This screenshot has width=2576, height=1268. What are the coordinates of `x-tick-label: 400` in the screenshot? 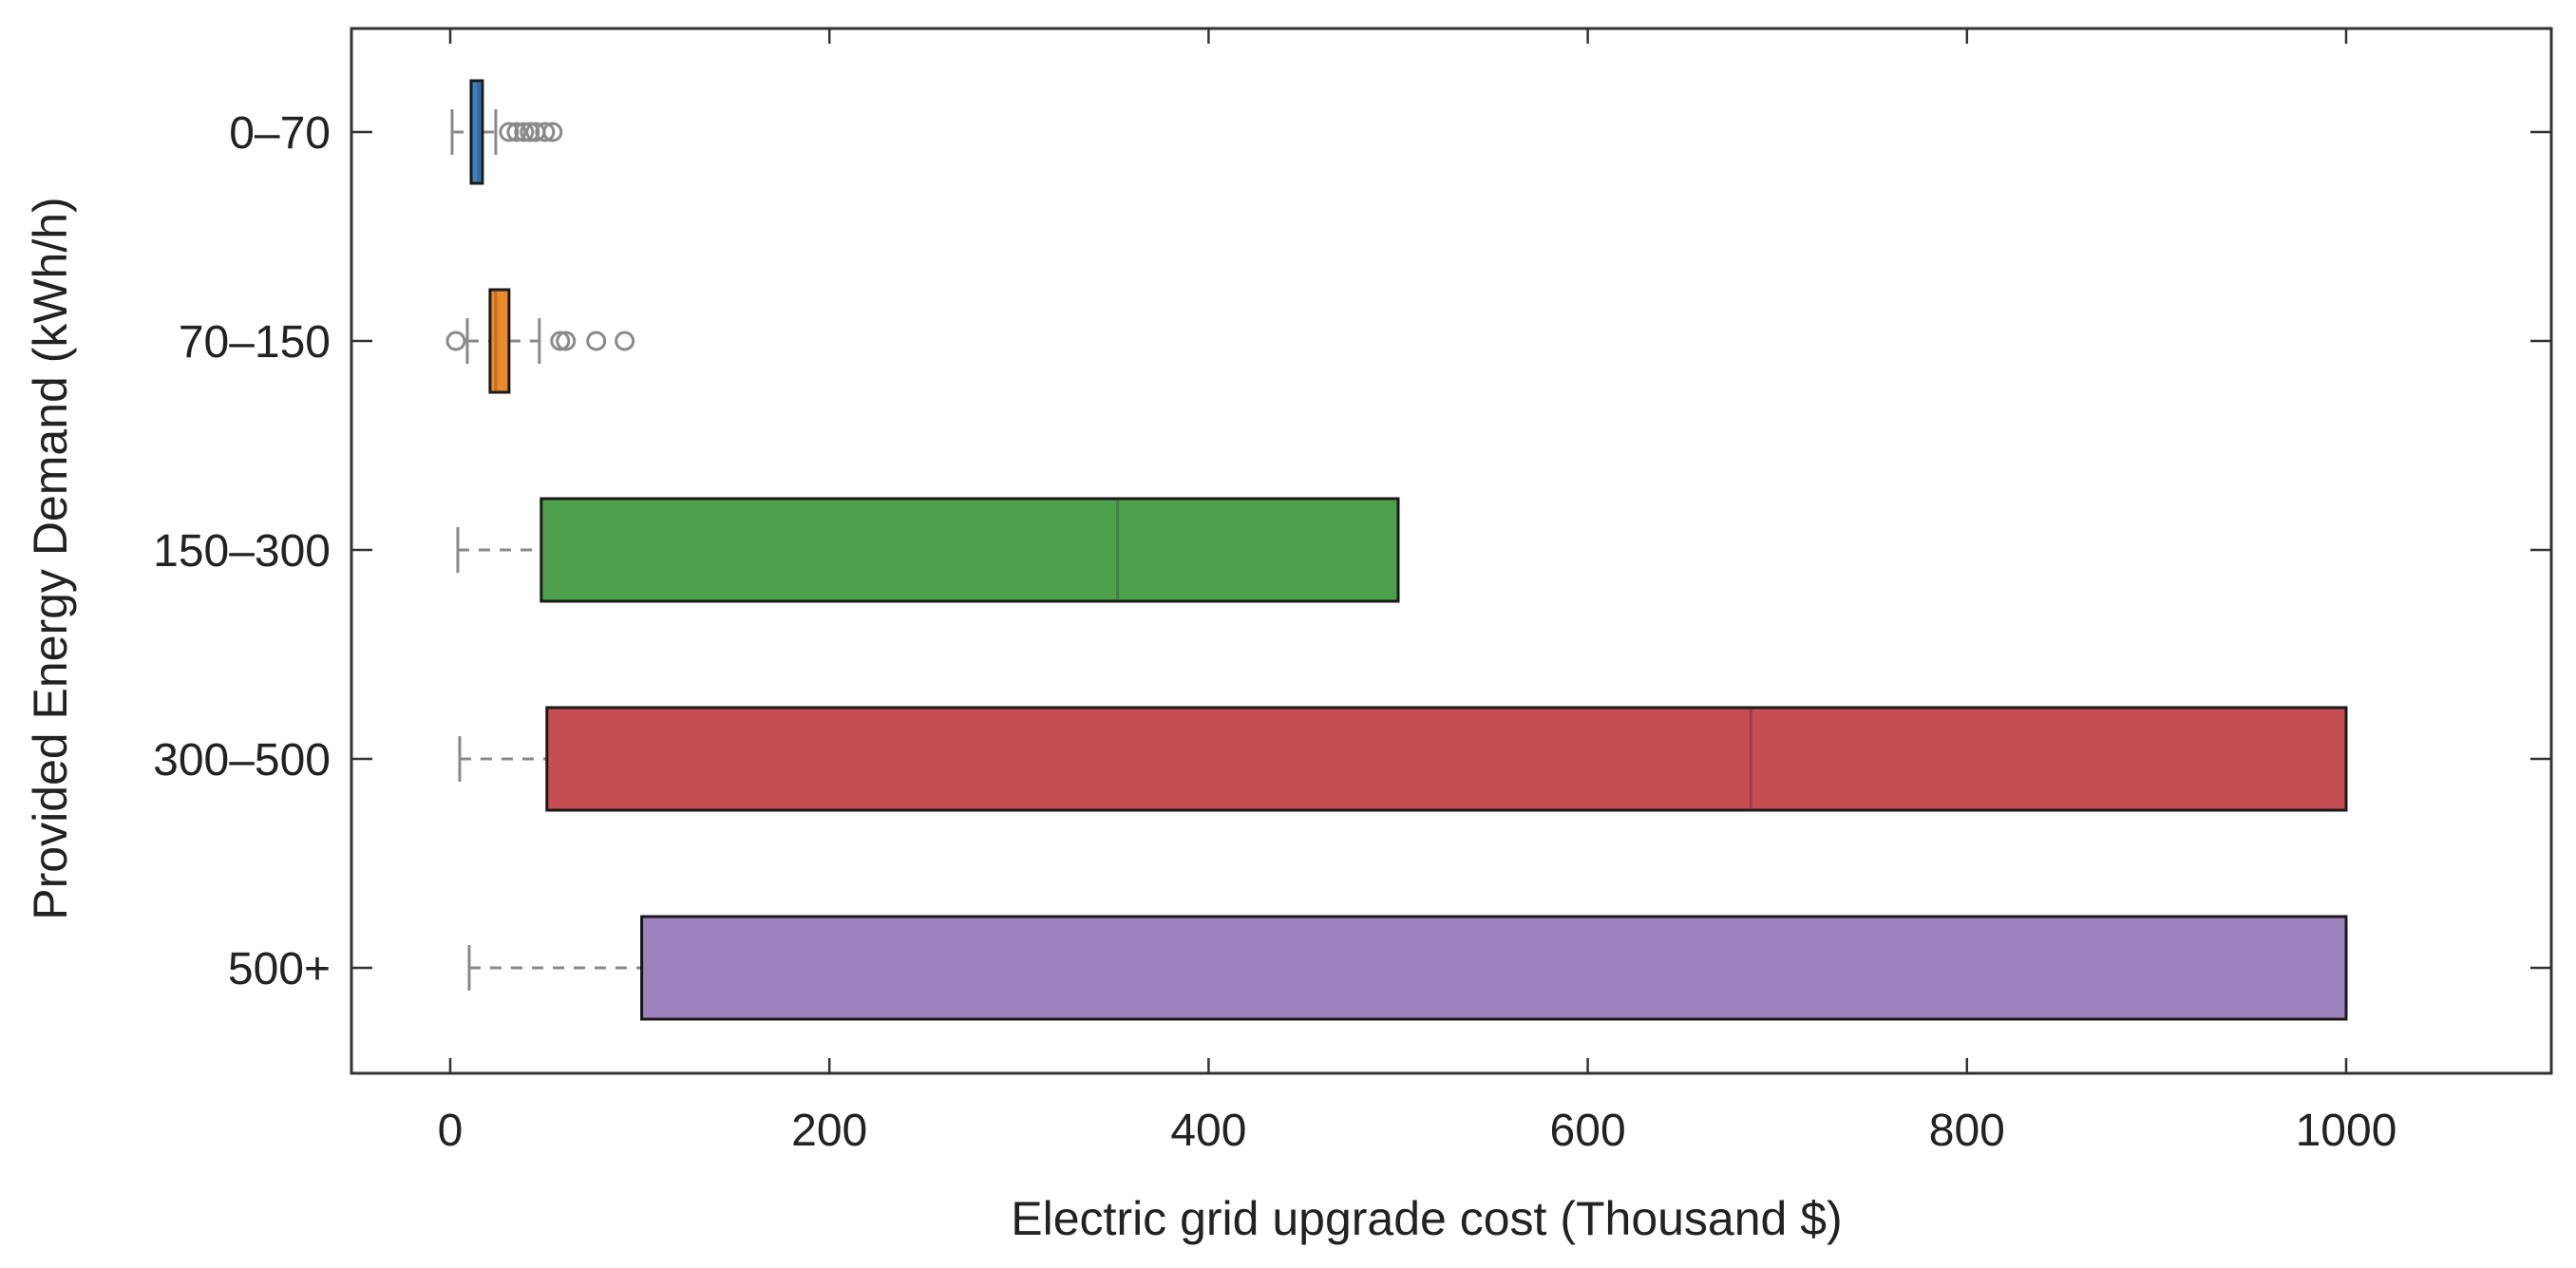 It's located at (1208, 1131).